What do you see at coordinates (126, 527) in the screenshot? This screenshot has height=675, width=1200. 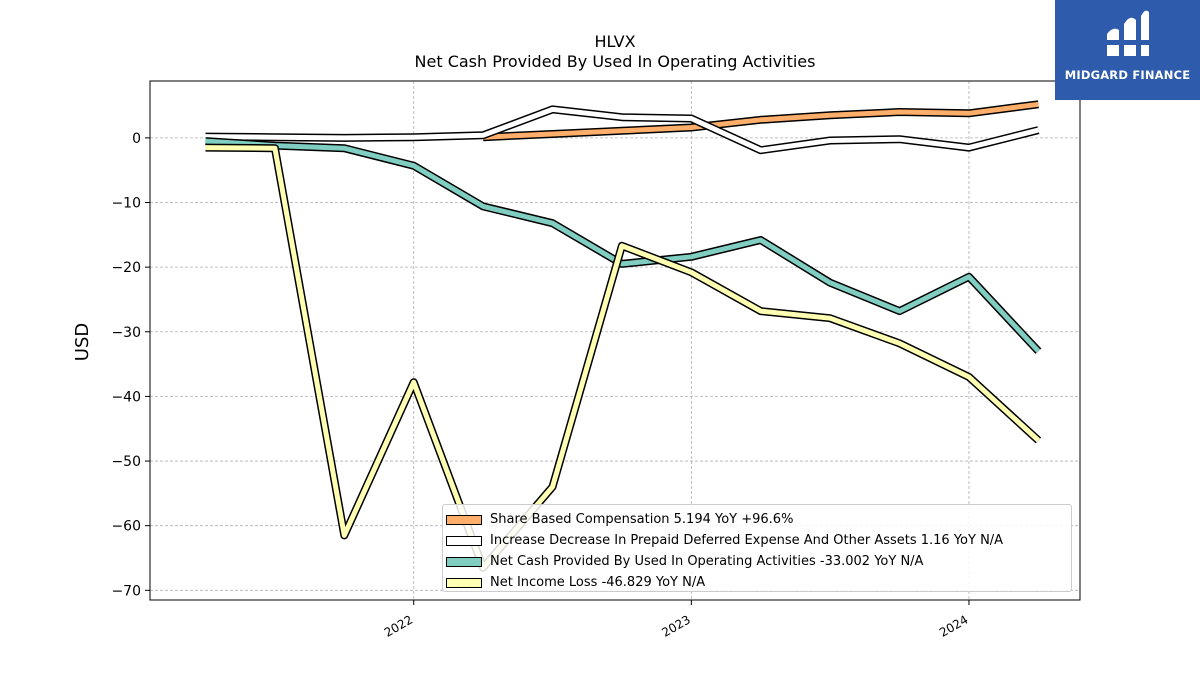 I see `y-tick-label: −60` at bounding box center [126, 527].